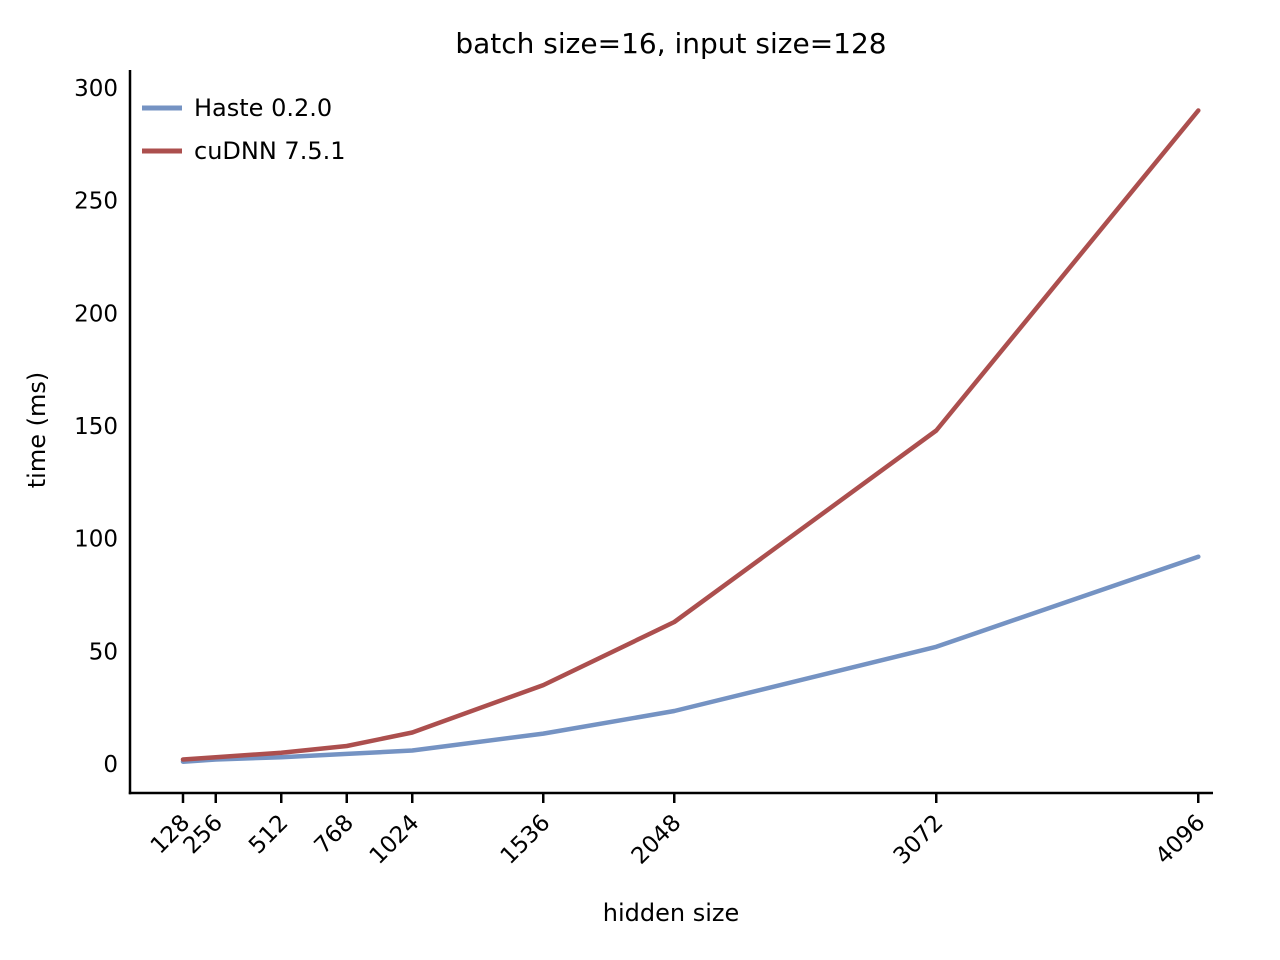 The width and height of the screenshot is (1280, 960). I want to click on x-tick-label: 1536, so click(526, 840).